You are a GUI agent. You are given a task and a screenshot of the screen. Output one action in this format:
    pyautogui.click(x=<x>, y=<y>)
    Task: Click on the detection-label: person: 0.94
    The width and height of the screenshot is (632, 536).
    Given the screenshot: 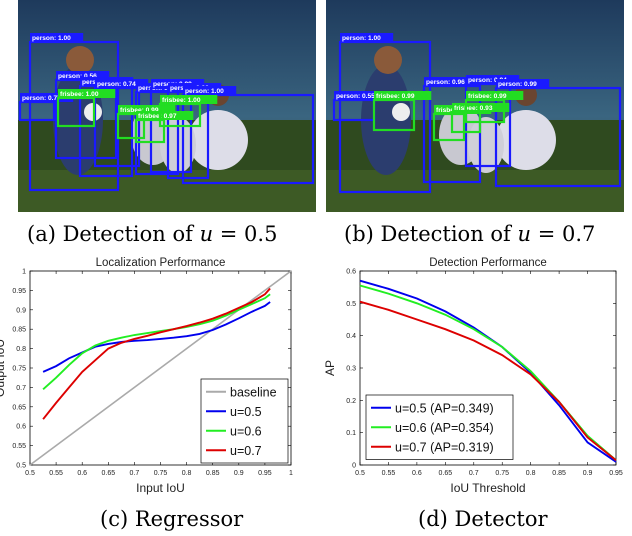 What is the action you would take?
    pyautogui.click(x=487, y=80)
    